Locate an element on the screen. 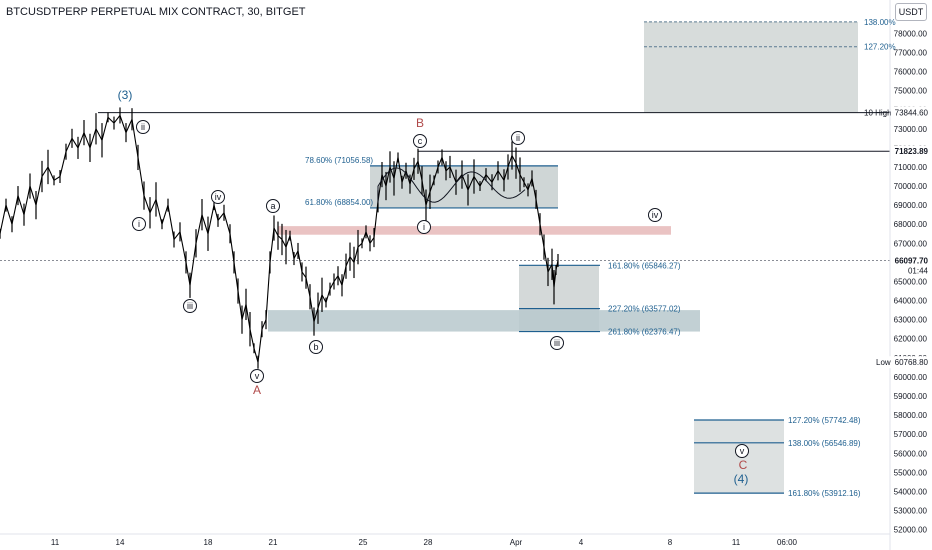 This screenshot has width=932, height=550. wave-ii-label-2-text: ii is located at coordinates (518, 138).